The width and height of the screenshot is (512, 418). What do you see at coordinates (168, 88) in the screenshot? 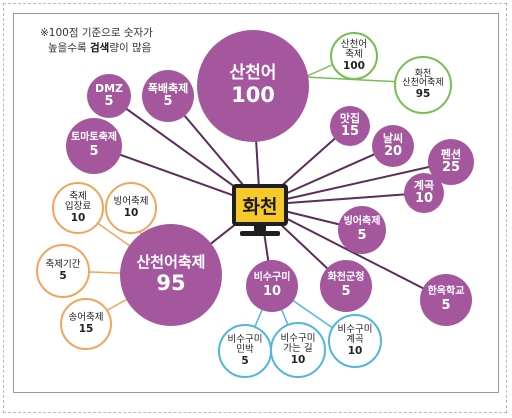
I see `node-label: 폭배축제` at bounding box center [168, 88].